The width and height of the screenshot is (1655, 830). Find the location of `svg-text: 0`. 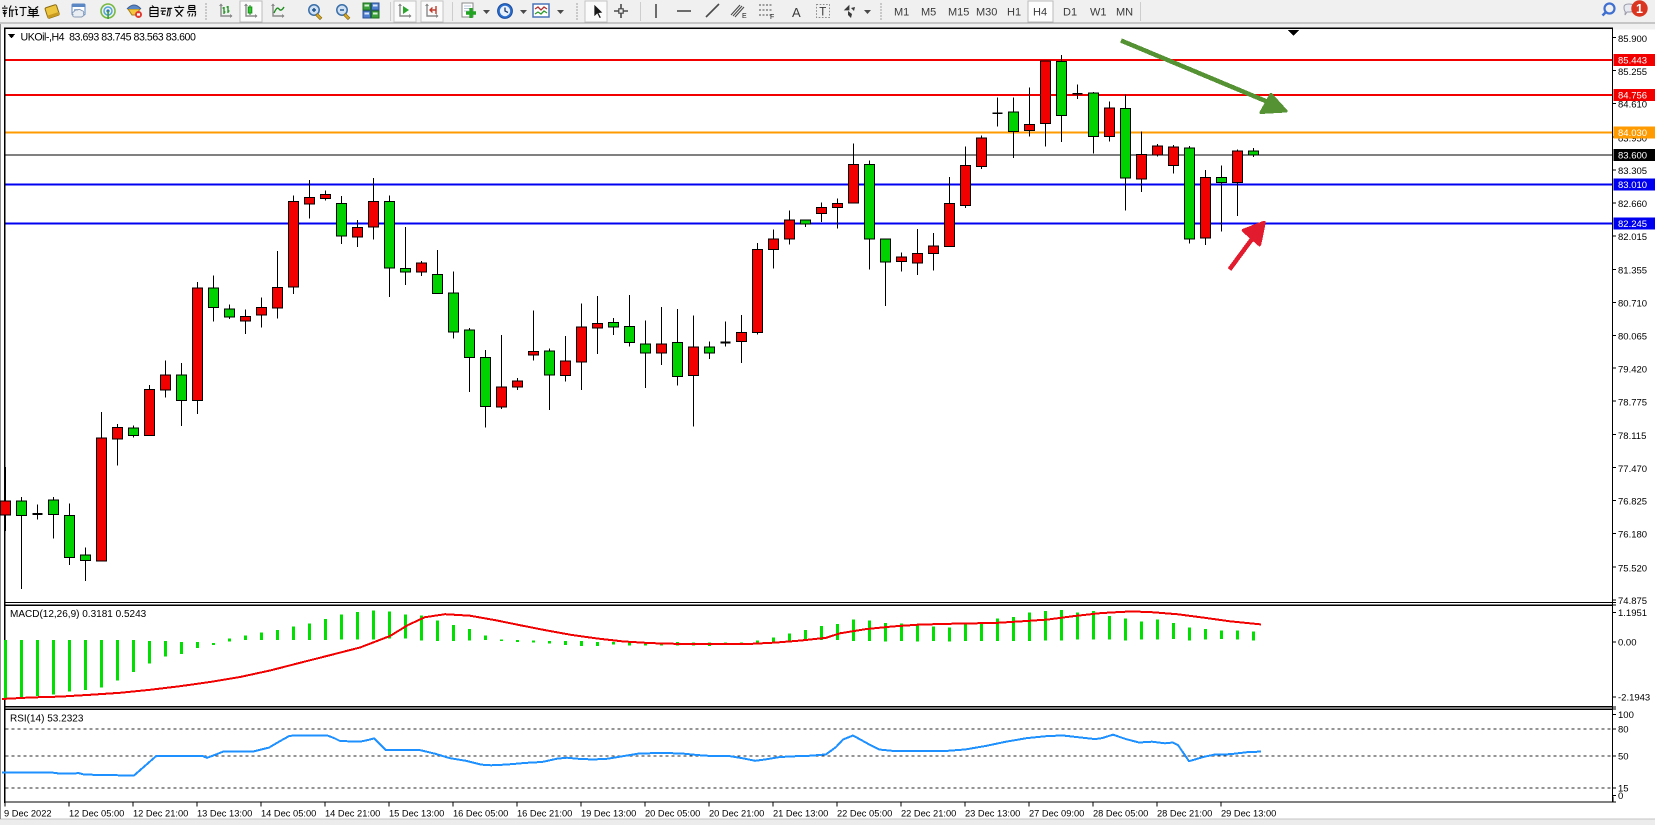

svg-text: 0 is located at coordinates (1620, 796).